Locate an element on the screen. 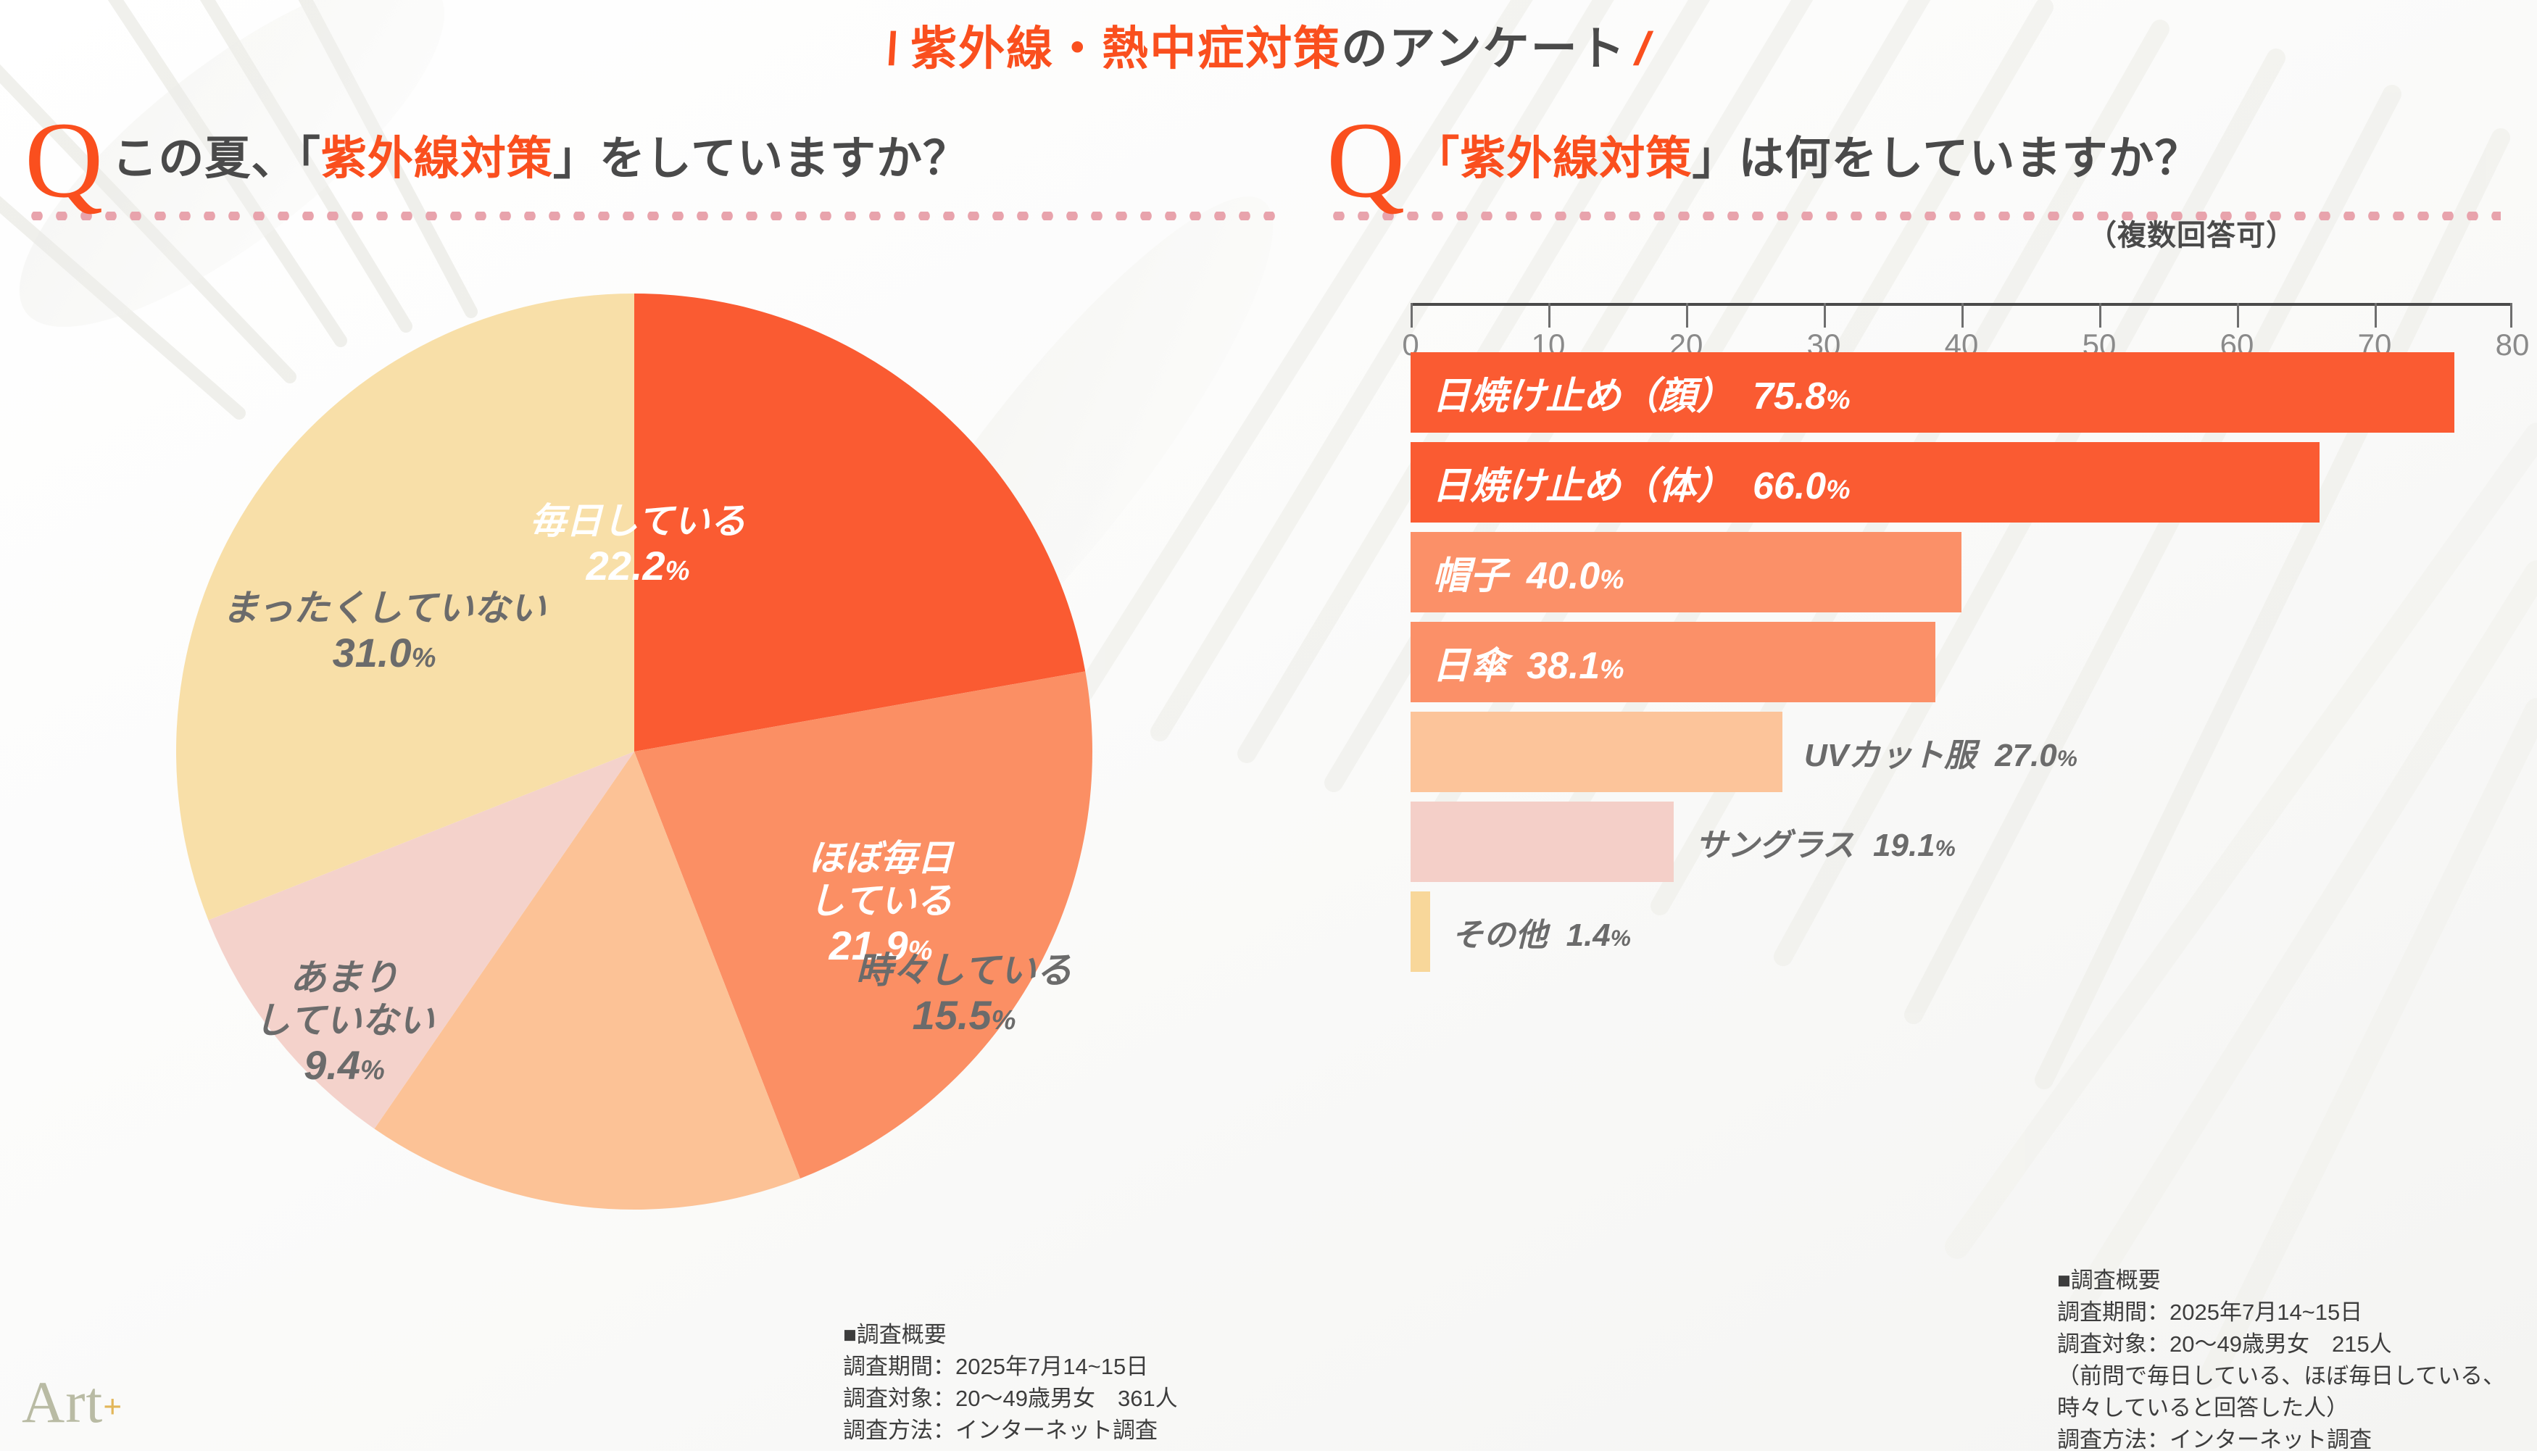  pie-label-4-name: まったくしていない is located at coordinates (385, 608).